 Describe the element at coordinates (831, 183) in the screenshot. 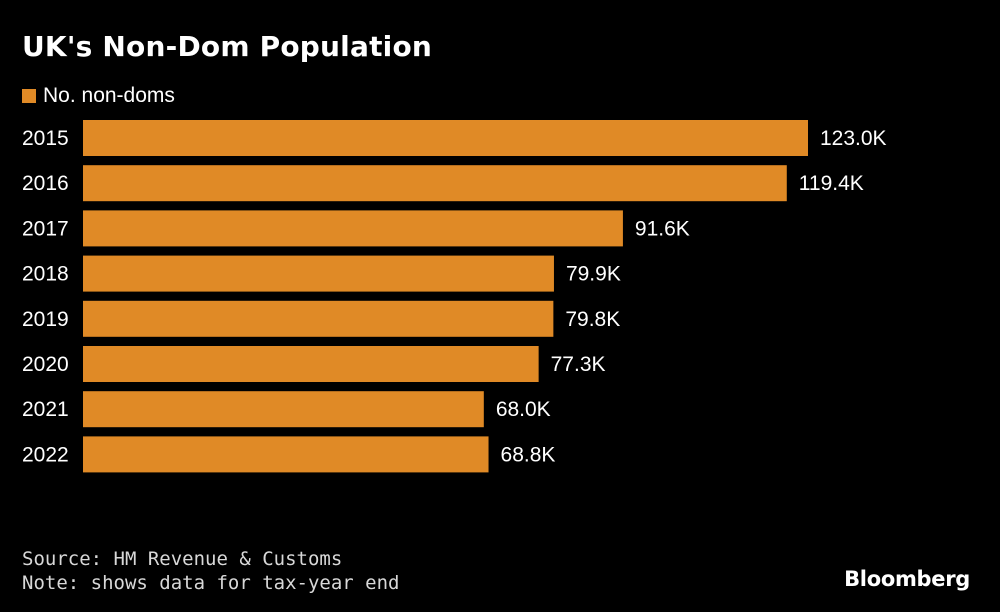

I see `value-label: 119.4K` at that location.